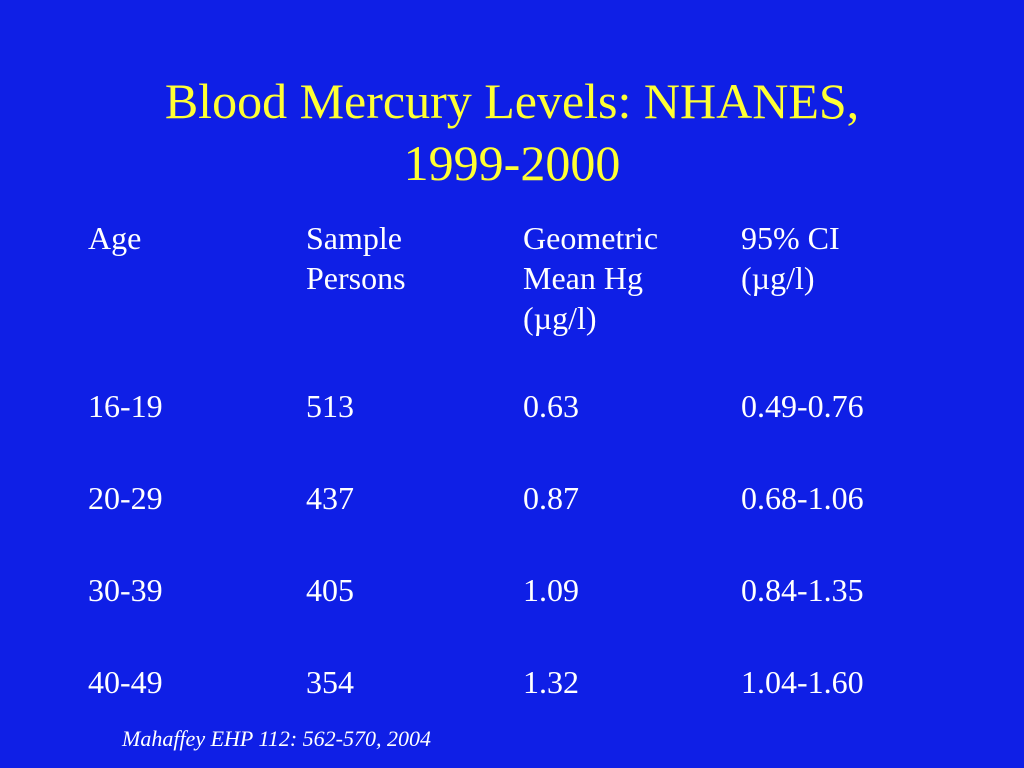 The width and height of the screenshot is (1024, 768). I want to click on header-geo-line-2: Mean Hg, so click(583, 278).